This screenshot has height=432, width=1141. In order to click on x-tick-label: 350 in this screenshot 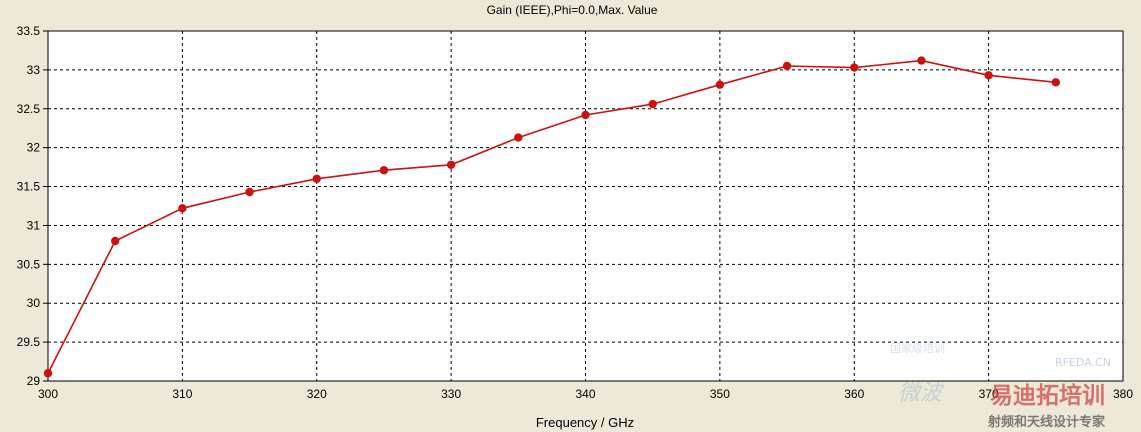, I will do `click(720, 394)`.